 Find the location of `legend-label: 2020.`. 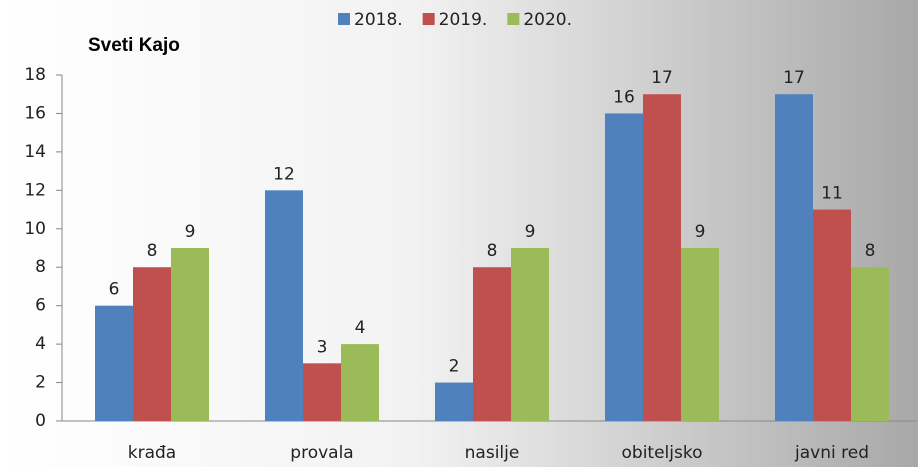

legend-label: 2020. is located at coordinates (547, 20).